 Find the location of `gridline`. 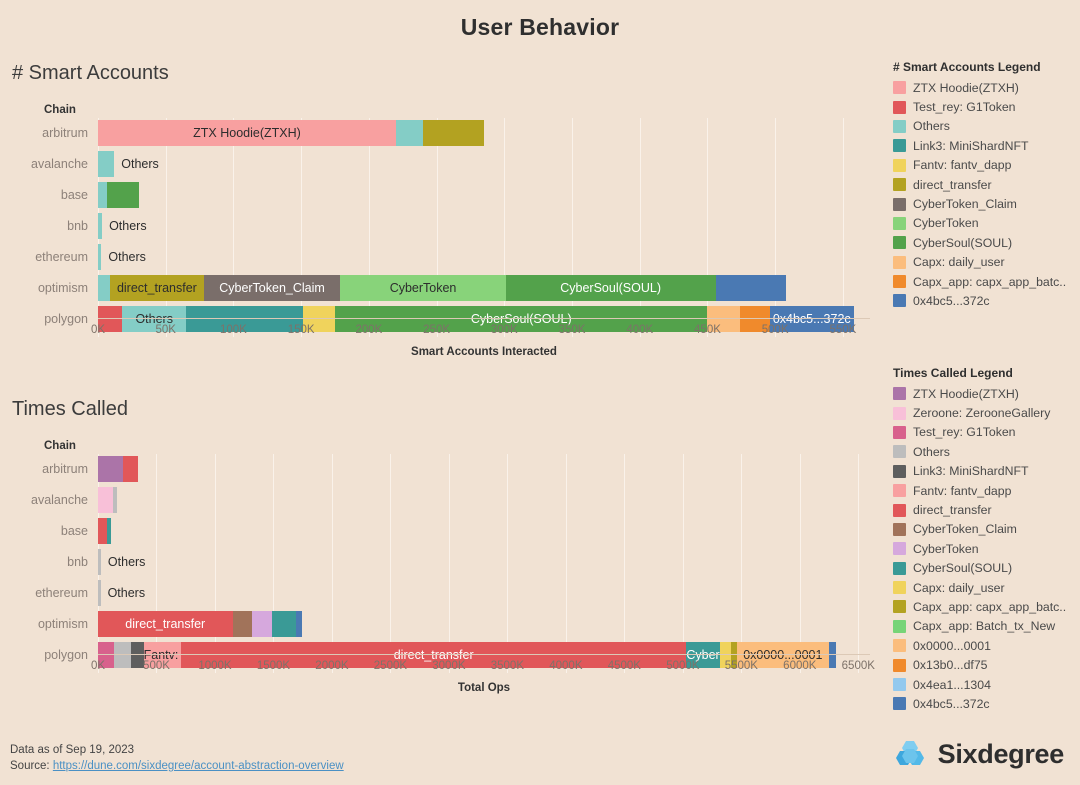

gridline is located at coordinates (449, 563).